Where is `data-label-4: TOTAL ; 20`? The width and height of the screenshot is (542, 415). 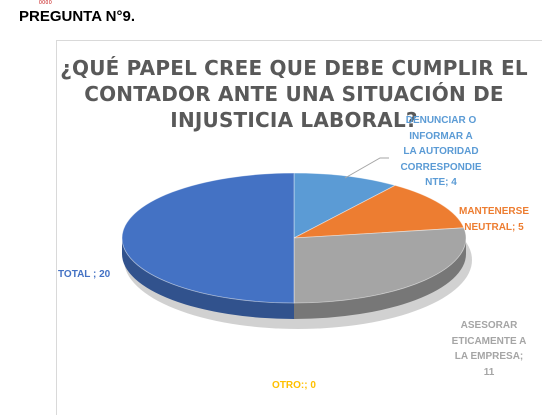 data-label-4: TOTAL ; 20 is located at coordinates (98, 275).